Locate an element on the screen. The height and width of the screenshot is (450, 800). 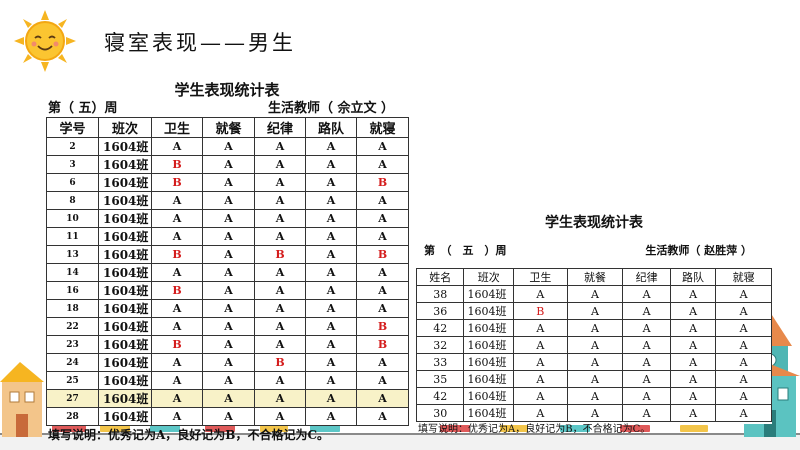
student-id-cell: 23 is located at coordinates (72, 344).